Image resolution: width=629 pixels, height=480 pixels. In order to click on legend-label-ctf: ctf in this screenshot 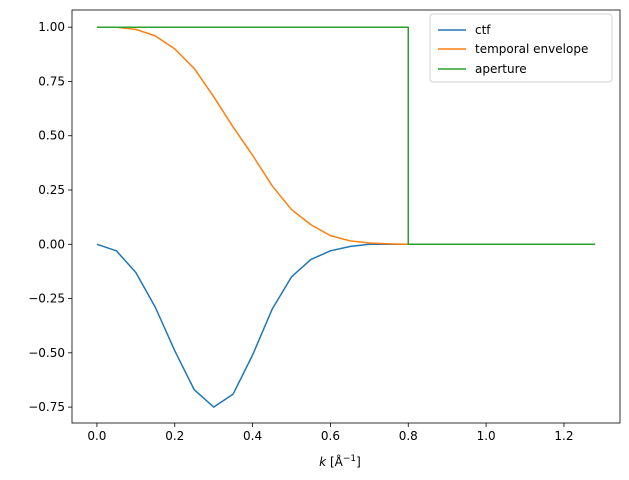, I will do `click(483, 30)`.